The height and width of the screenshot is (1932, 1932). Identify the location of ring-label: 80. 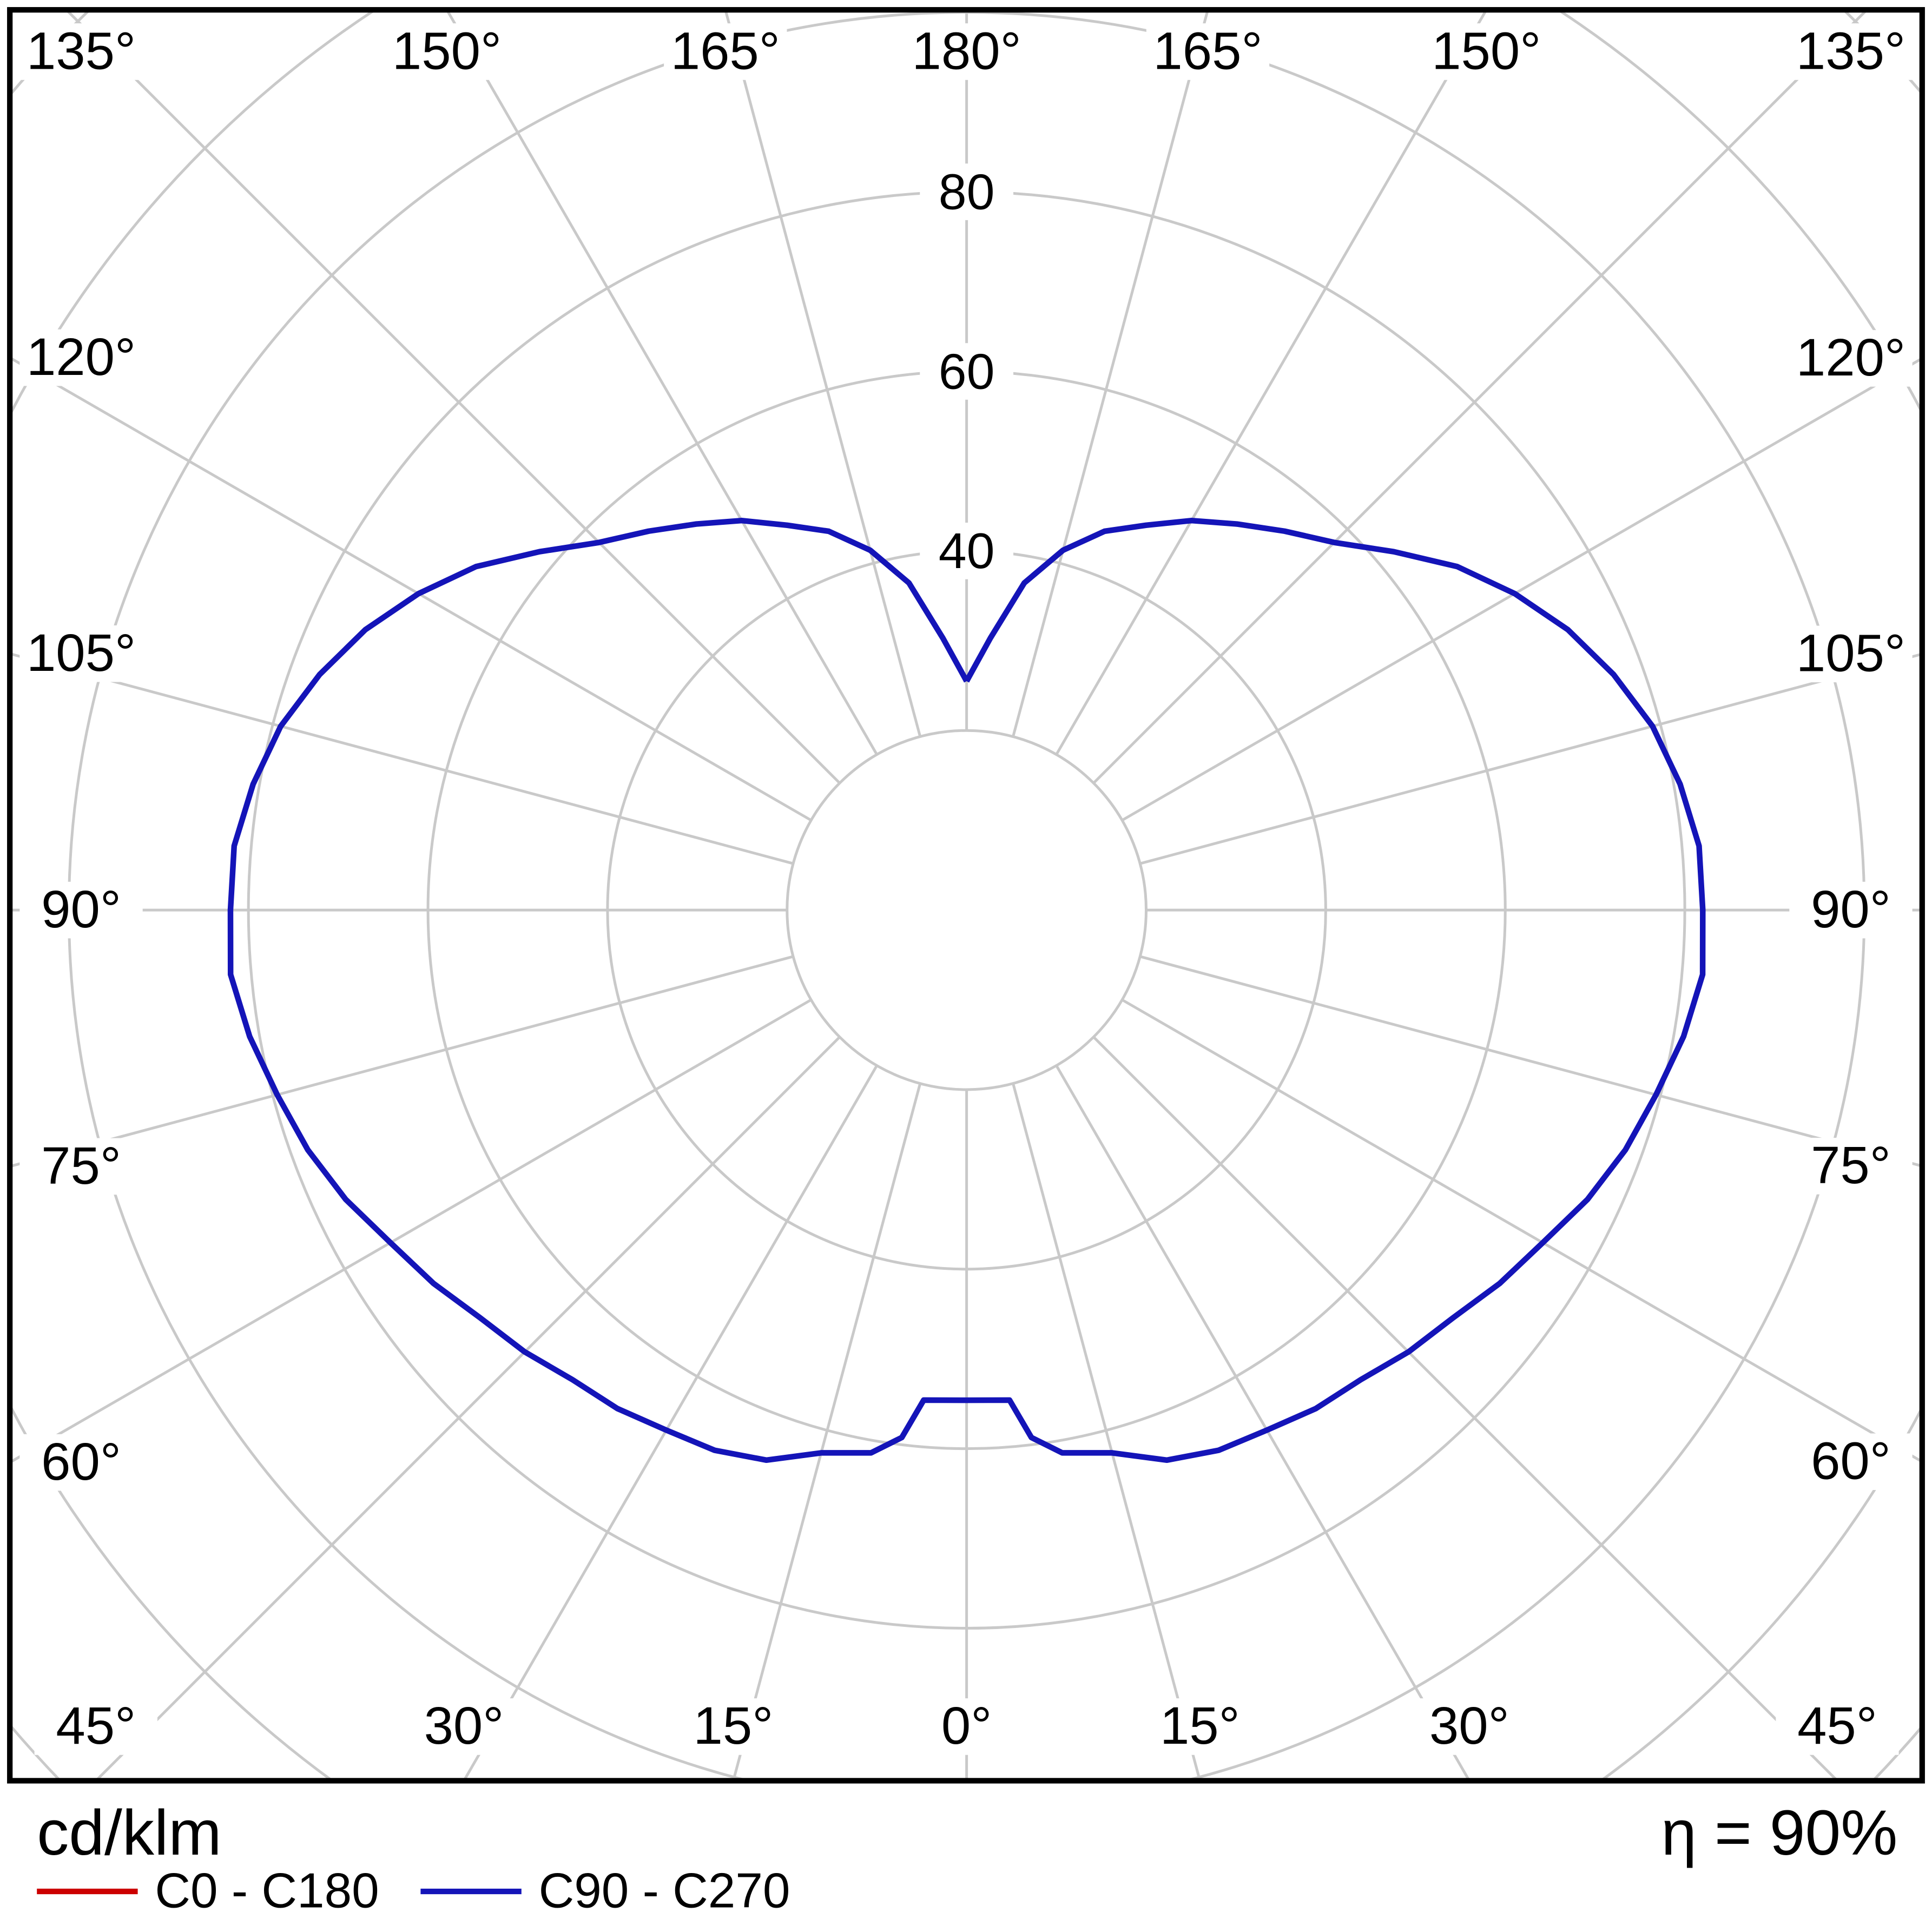
(967, 191).